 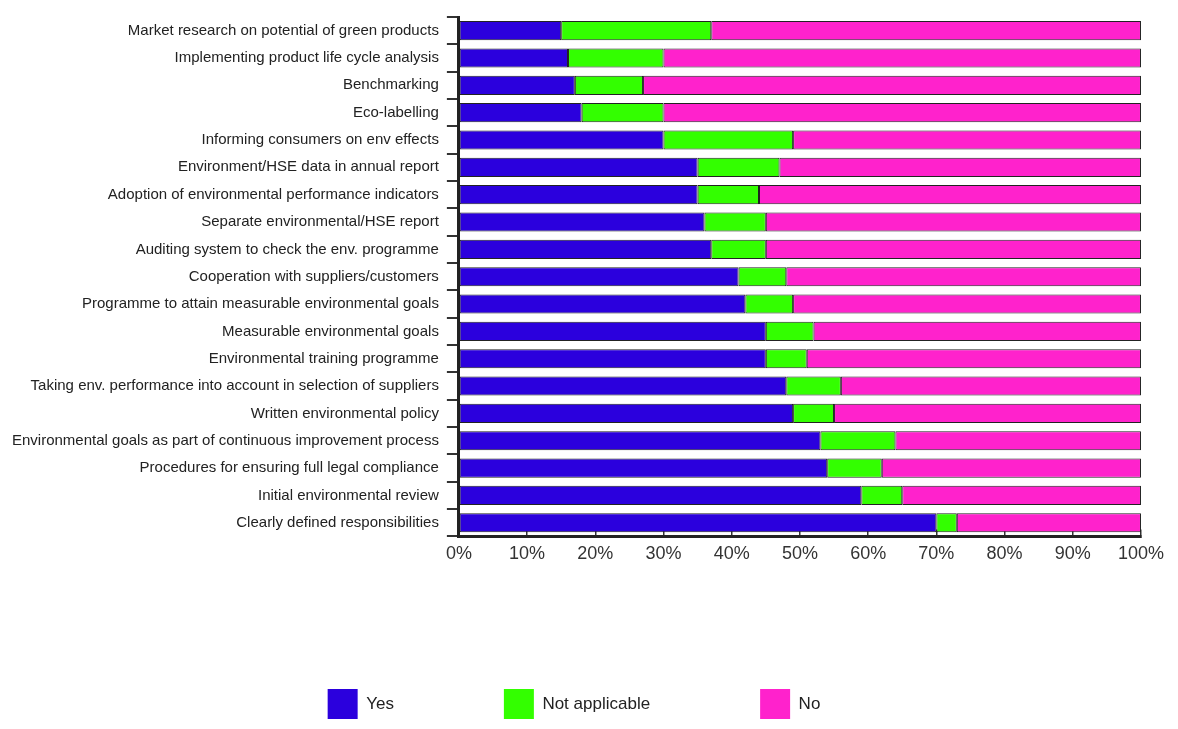 I want to click on x-tick-label: 40%, so click(x=731, y=553).